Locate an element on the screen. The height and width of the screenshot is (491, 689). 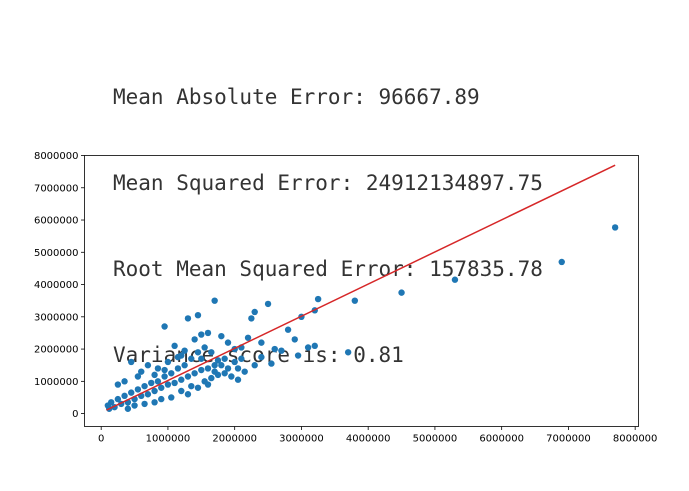
mean-squared-error-text: Mean Squared Error: 24912134897.75 is located at coordinates (328, 182).